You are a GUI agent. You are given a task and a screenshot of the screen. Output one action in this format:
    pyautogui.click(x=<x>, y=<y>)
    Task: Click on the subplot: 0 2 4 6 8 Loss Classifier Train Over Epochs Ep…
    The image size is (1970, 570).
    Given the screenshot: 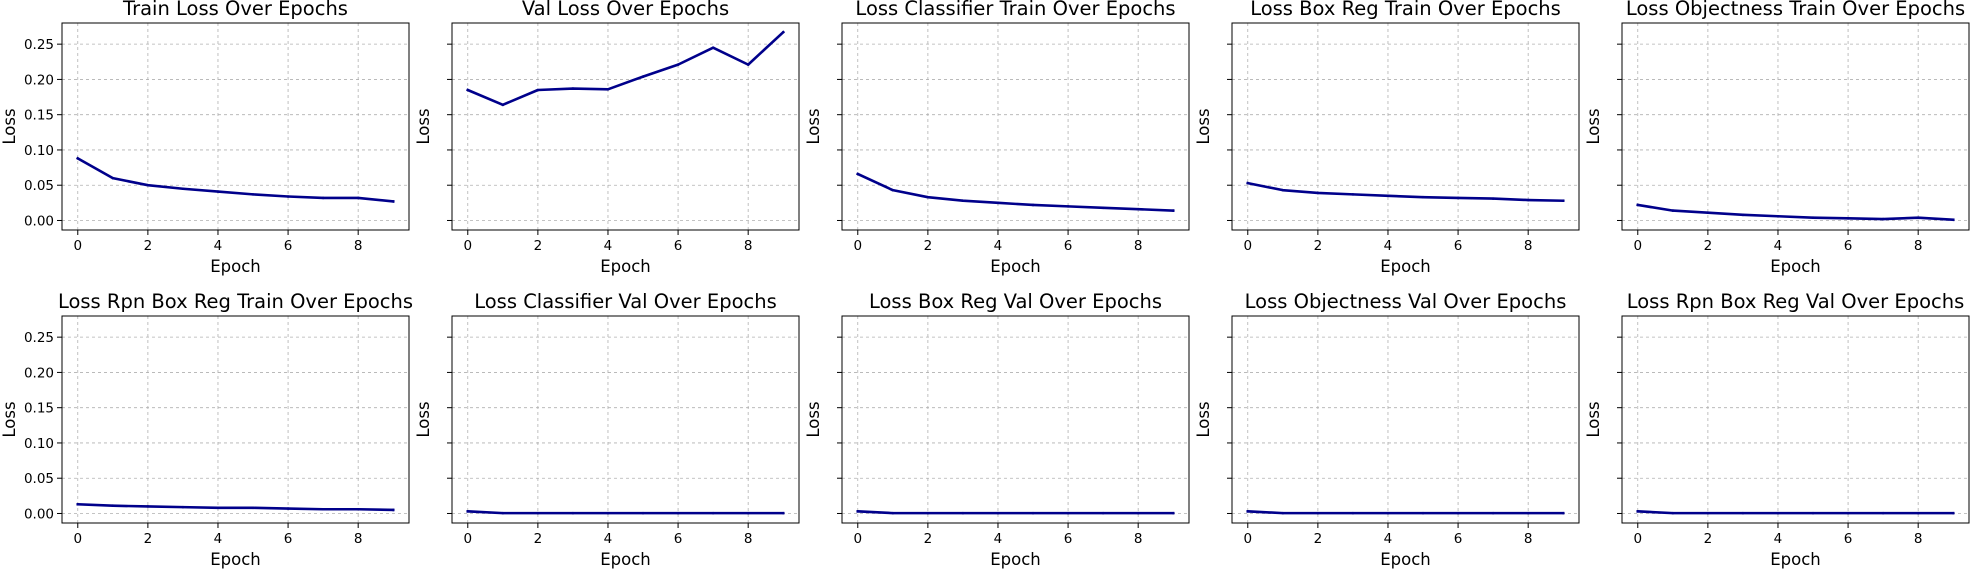 What is the action you would take?
    pyautogui.click(x=997, y=138)
    